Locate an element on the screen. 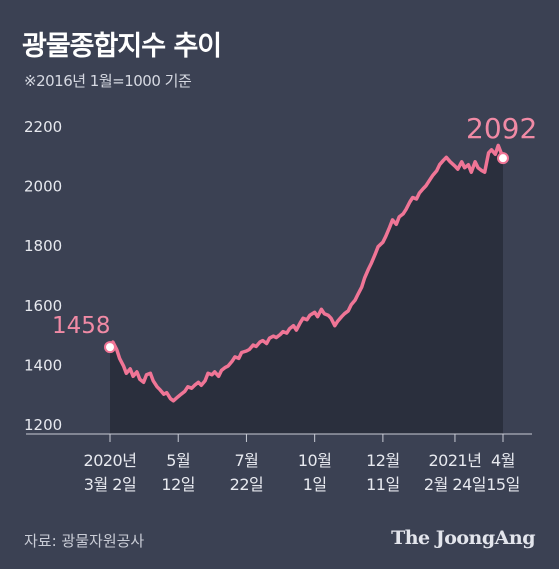 The image size is (559, 569). brand-logo: The JoongAng is located at coordinates (463, 538).